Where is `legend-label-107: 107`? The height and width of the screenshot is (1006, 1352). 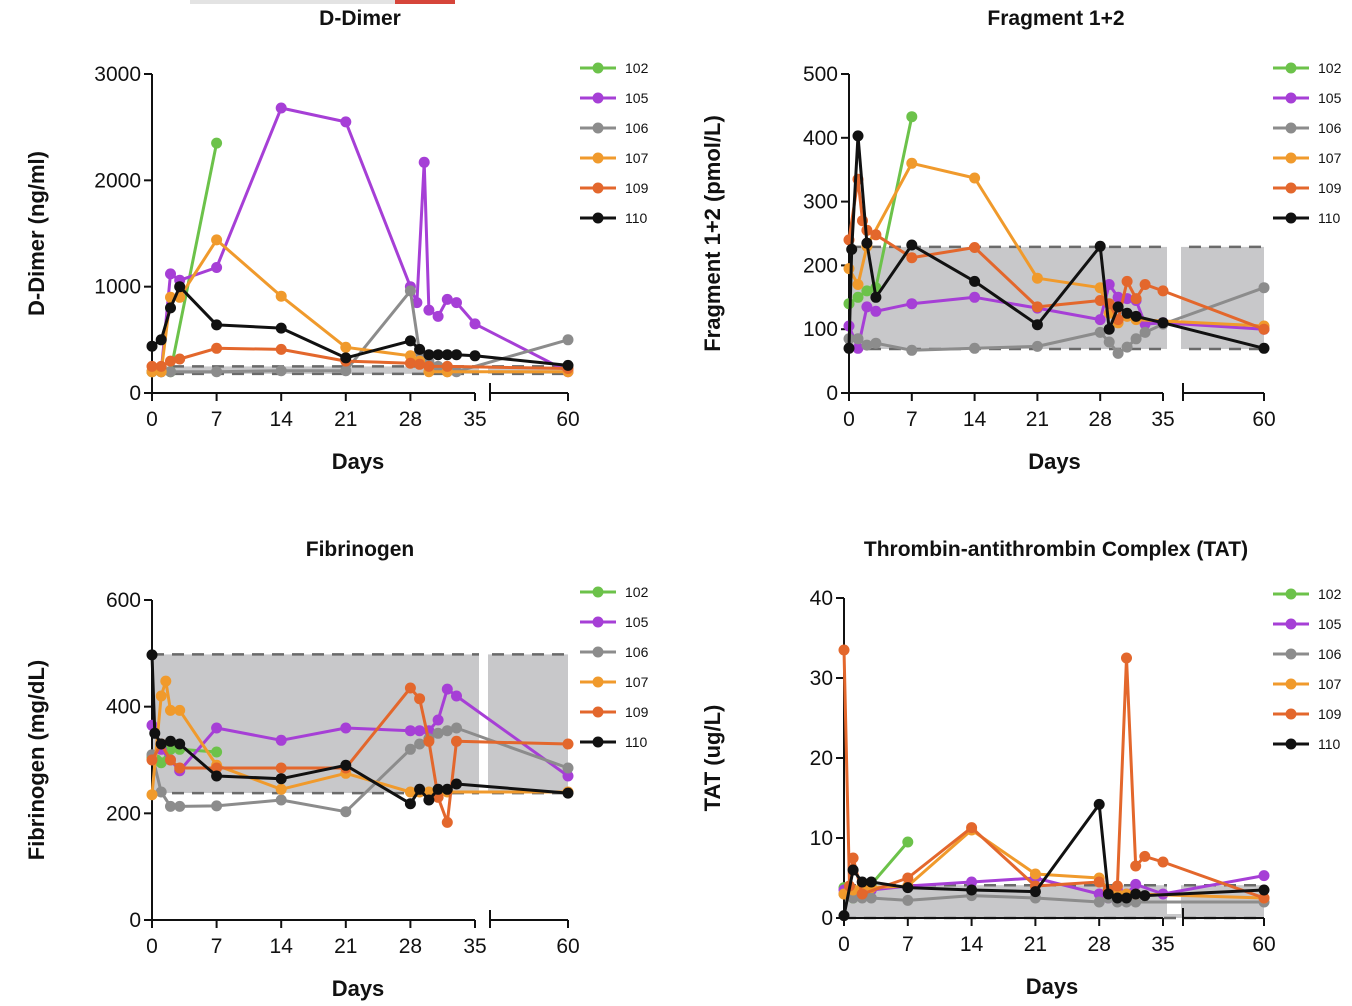 legend-label-107: 107 is located at coordinates (637, 158).